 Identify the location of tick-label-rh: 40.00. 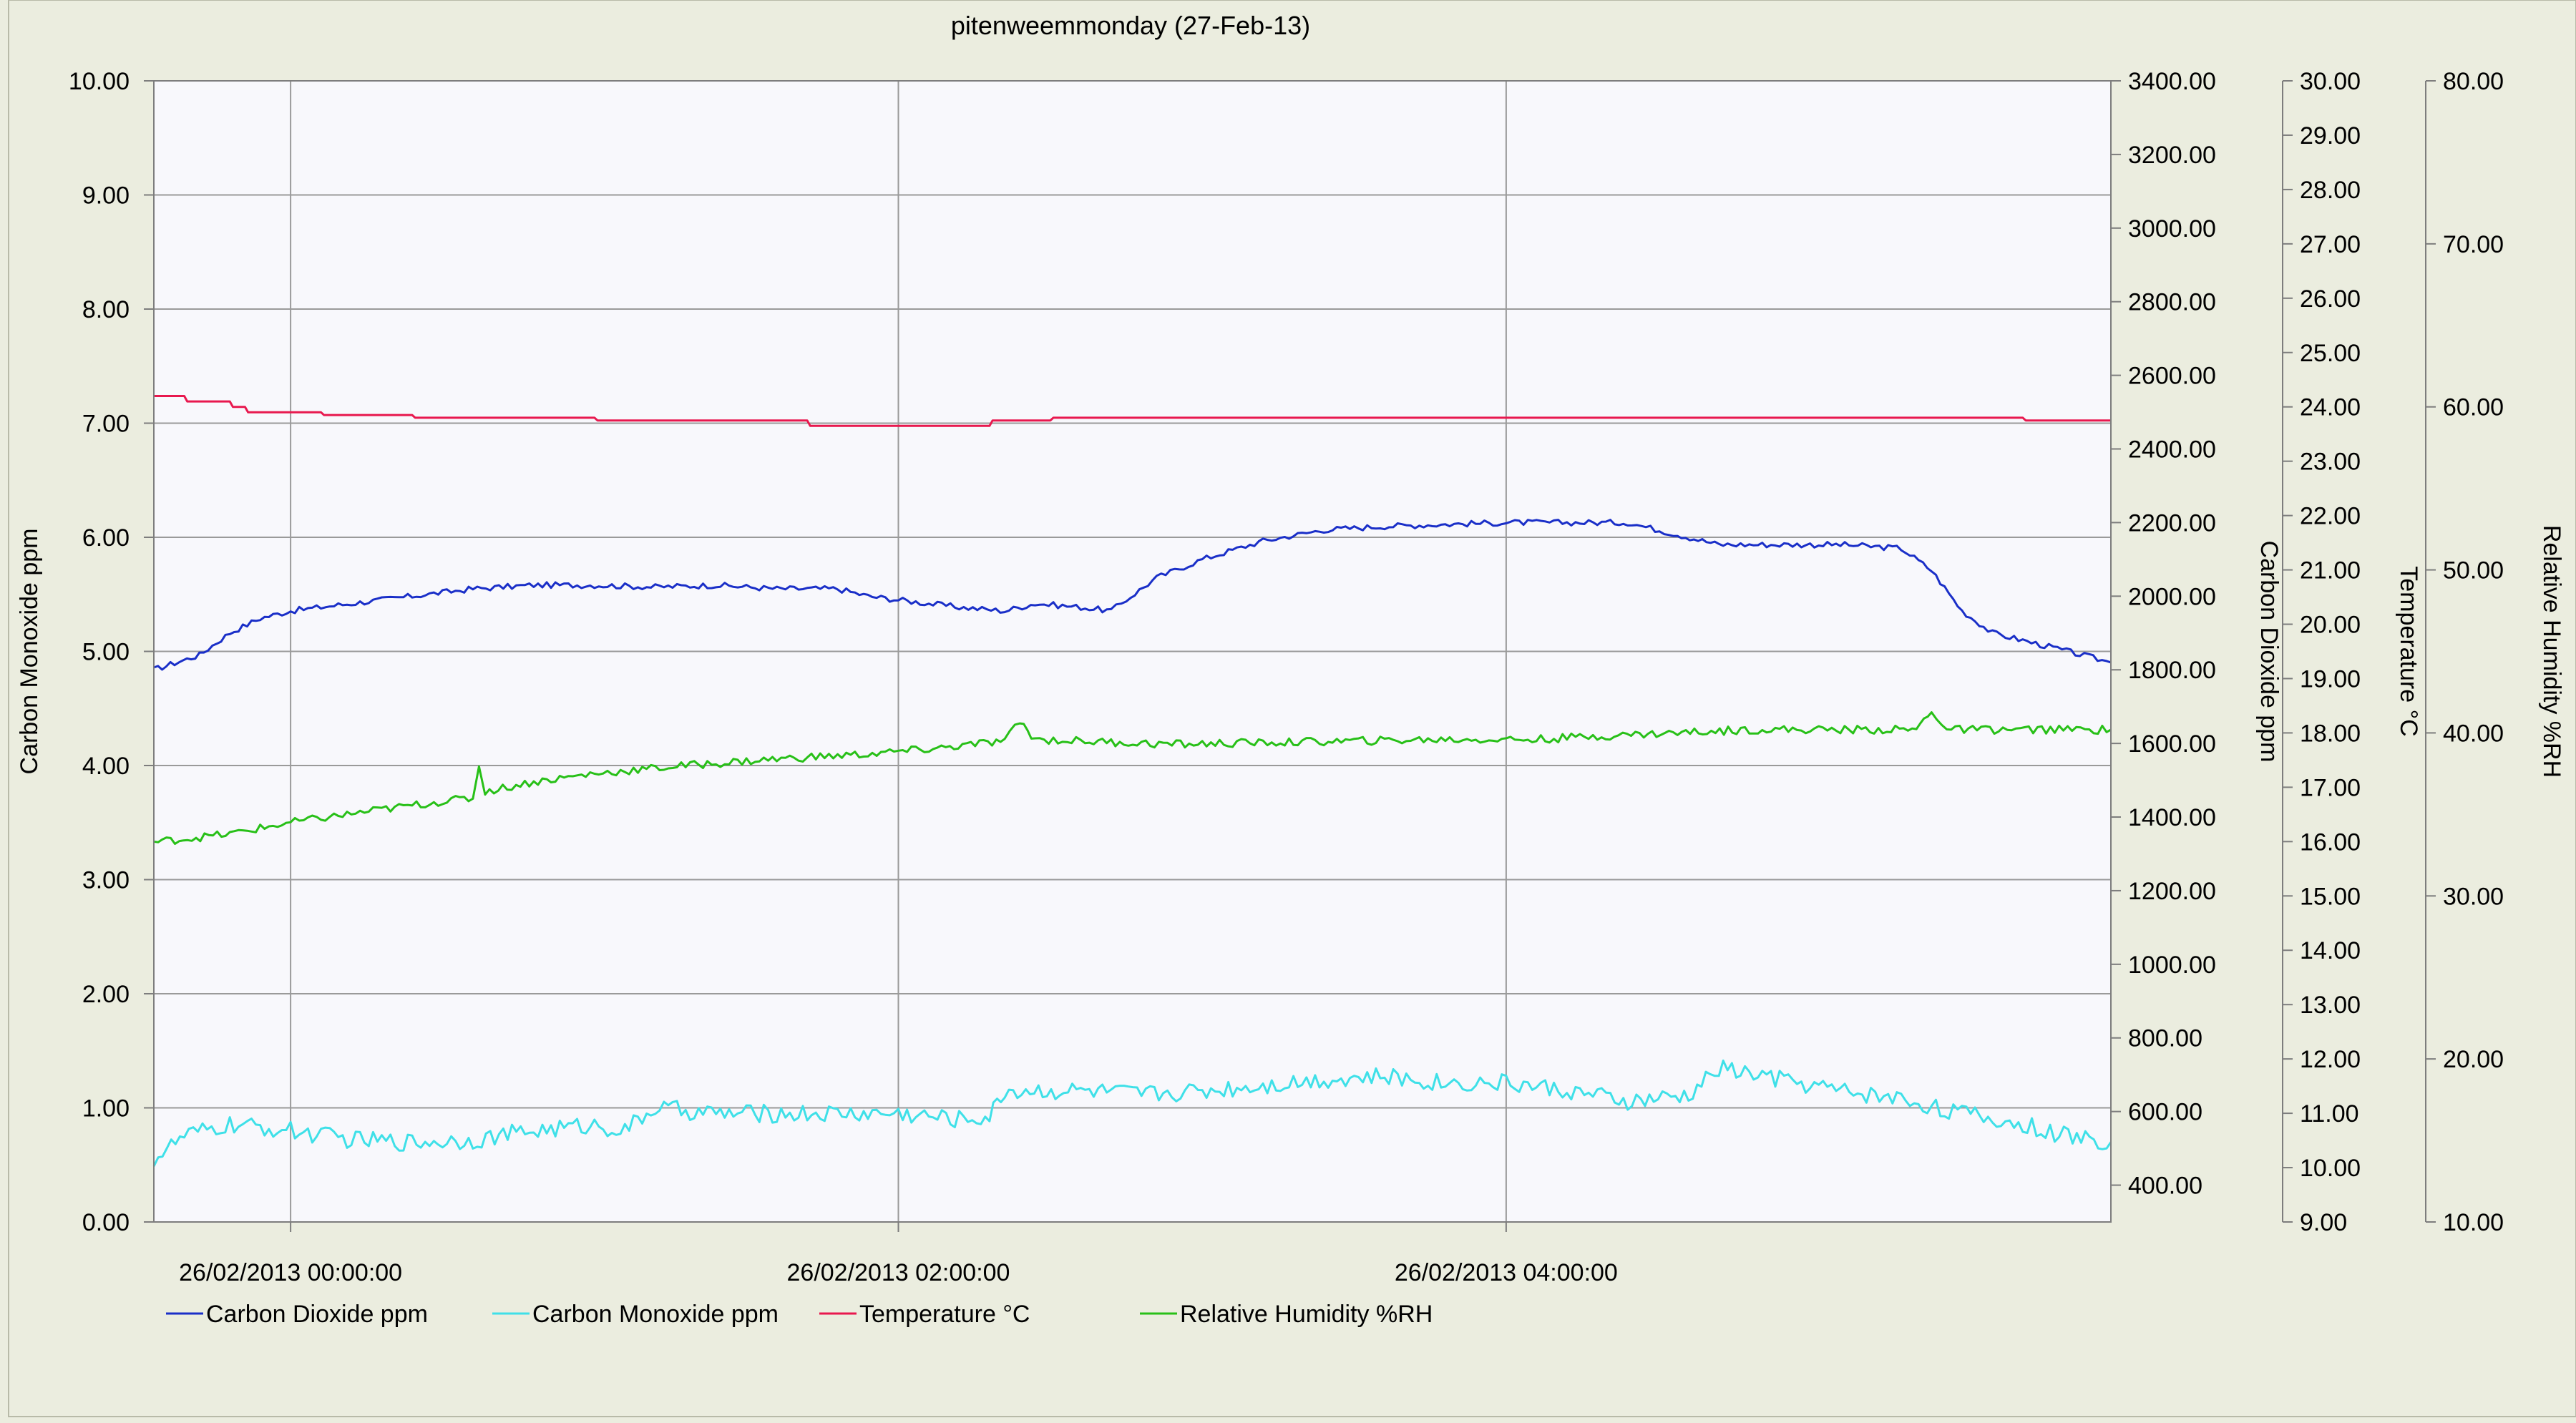
(2473, 733).